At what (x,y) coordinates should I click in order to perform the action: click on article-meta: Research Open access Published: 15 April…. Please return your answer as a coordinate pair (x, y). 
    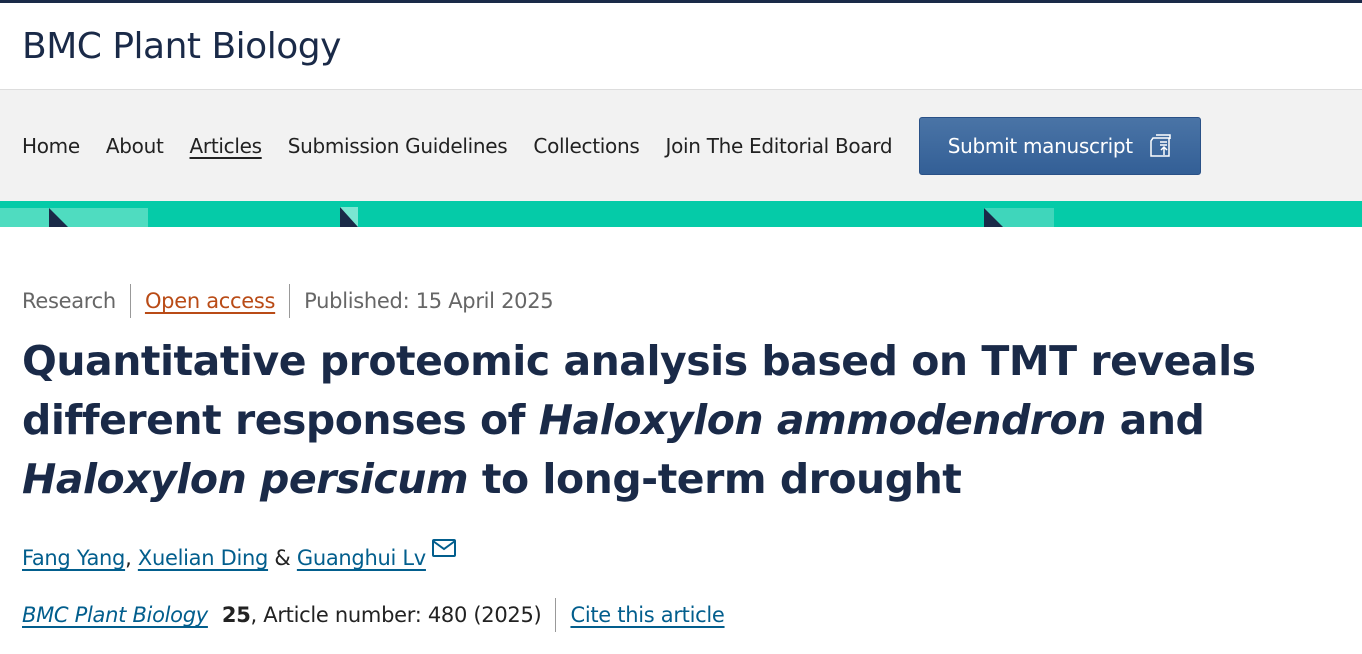
    Looking at the image, I should click on (681, 301).